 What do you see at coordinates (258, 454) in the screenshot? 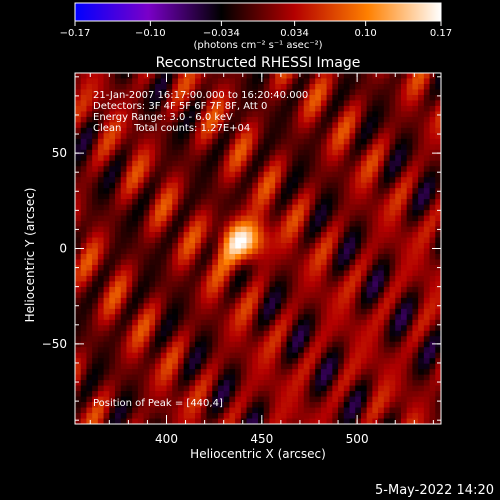
I see `x-axis-label: Heliocentric X (arcsec)` at bounding box center [258, 454].